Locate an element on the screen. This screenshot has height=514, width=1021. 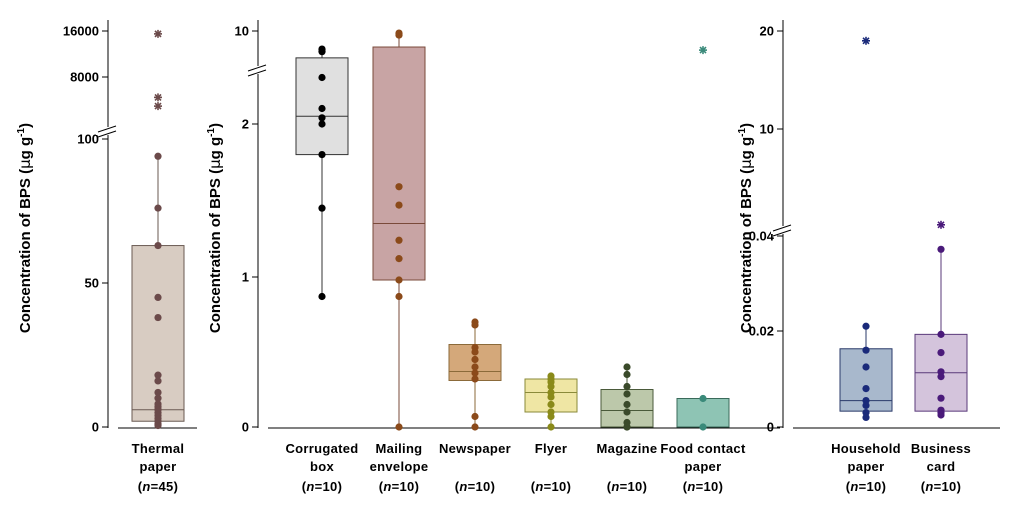
category-label: Corrugated is located at coordinates (321, 448).